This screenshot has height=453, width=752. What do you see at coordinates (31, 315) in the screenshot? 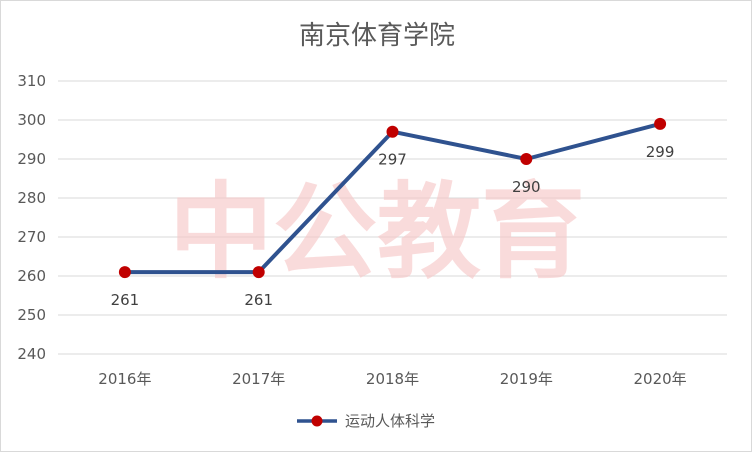
I see `y-tick-label: 250` at bounding box center [31, 315].